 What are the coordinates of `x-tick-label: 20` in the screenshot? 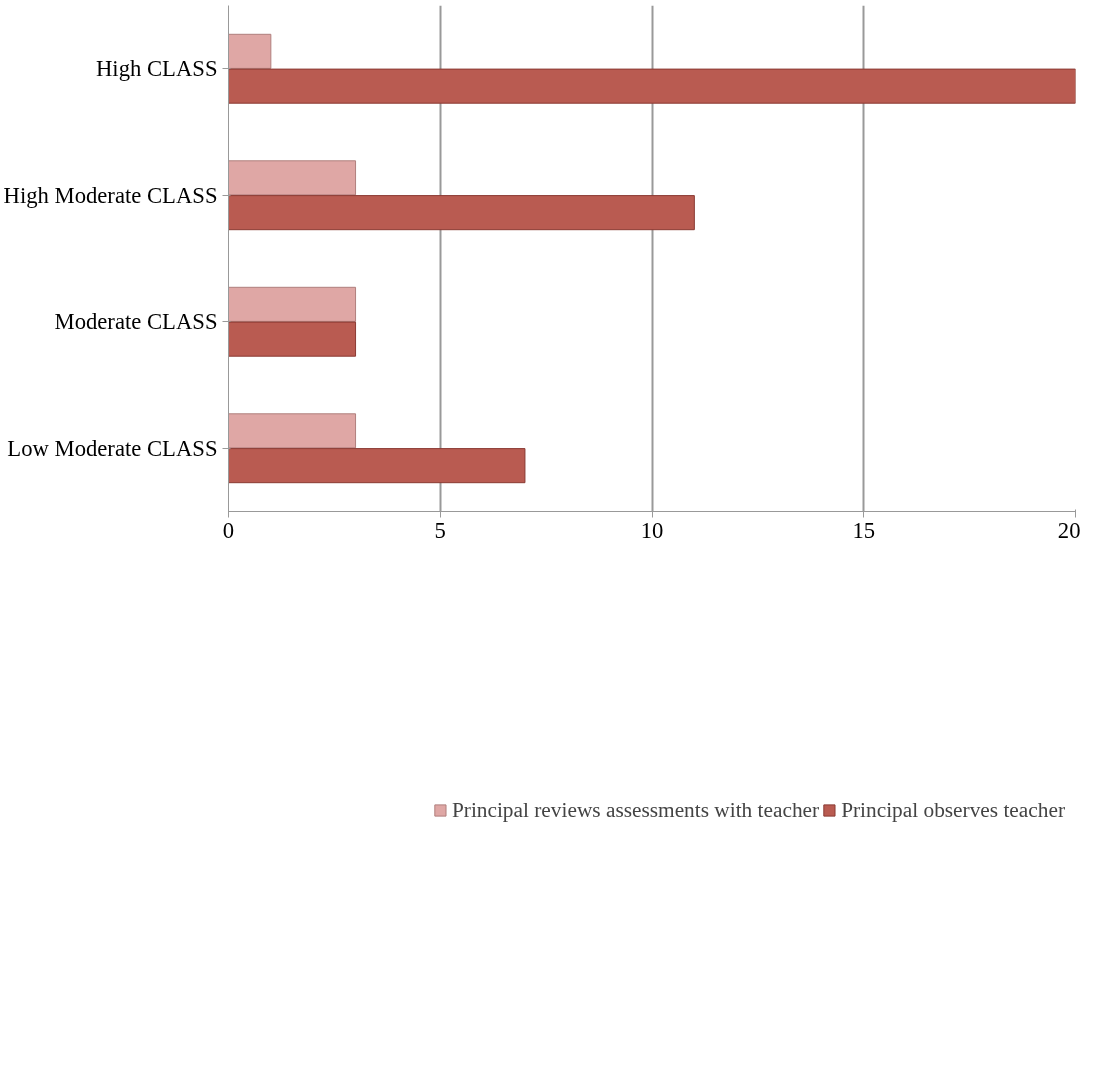 It's located at (1069, 530).